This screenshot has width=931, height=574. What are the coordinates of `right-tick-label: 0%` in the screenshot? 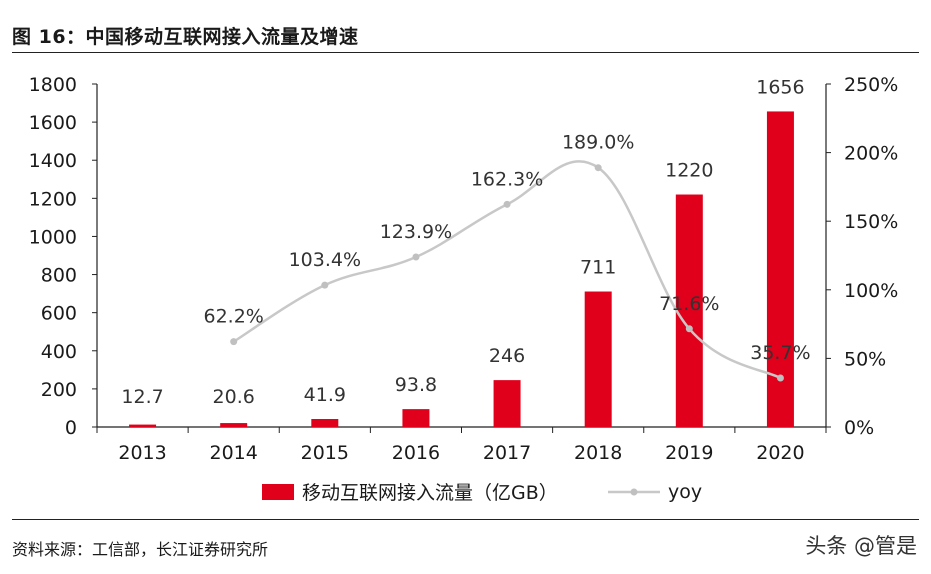 It's located at (859, 428).